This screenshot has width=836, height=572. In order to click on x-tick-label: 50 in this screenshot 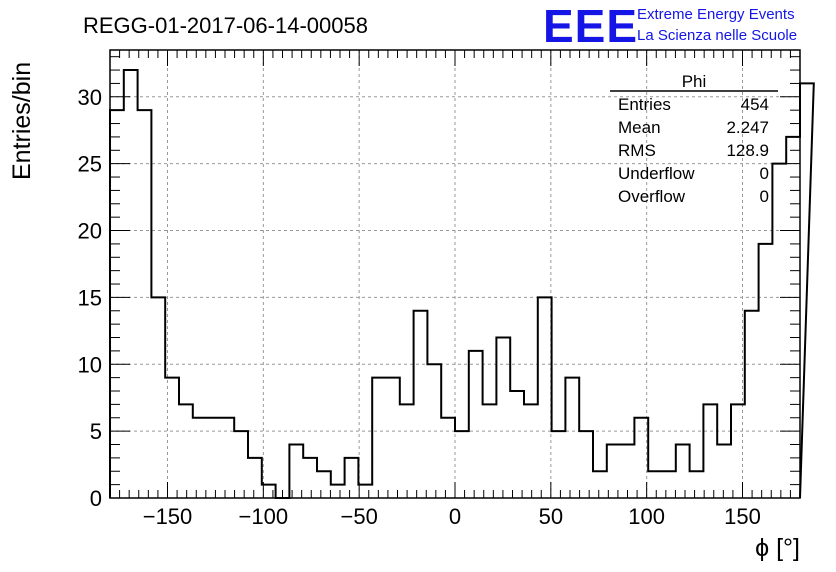, I will do `click(551, 516)`.